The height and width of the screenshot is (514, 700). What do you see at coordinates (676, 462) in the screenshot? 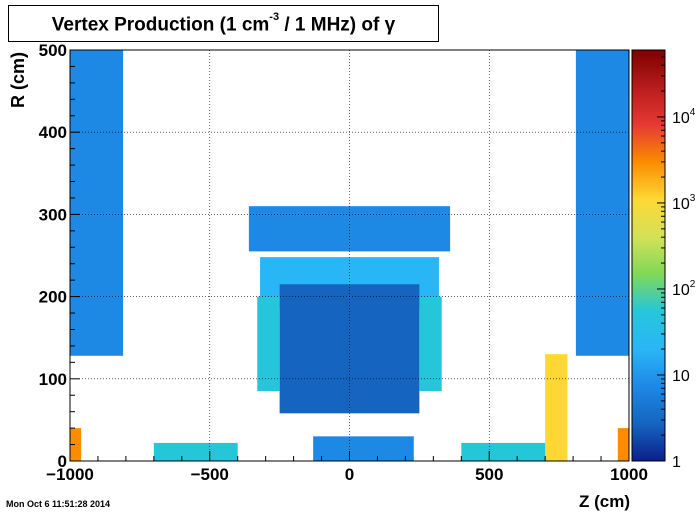
I see `colorbar-tick-label: 1` at bounding box center [676, 462].